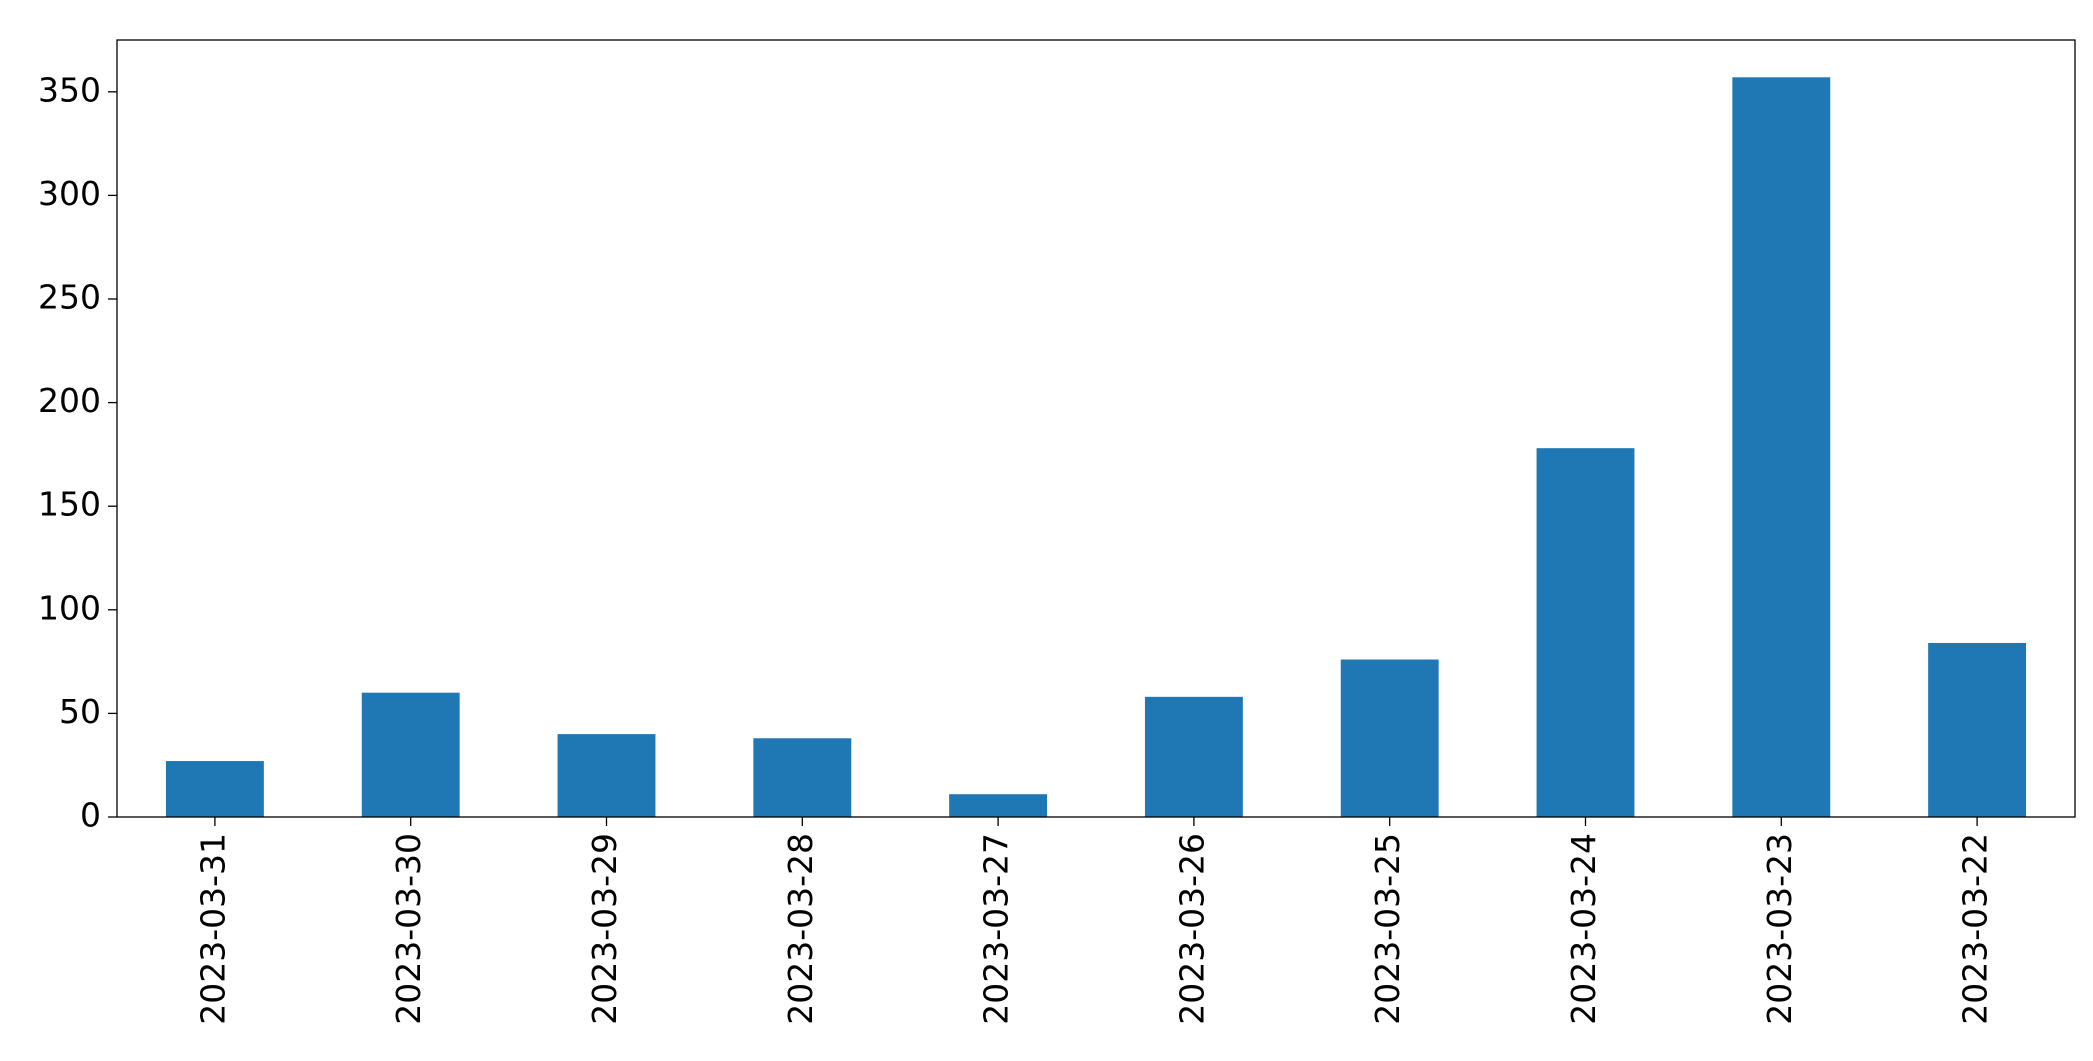  Describe the element at coordinates (1779, 929) in the screenshot. I see `x-tick-label: 2023-03-23` at that location.